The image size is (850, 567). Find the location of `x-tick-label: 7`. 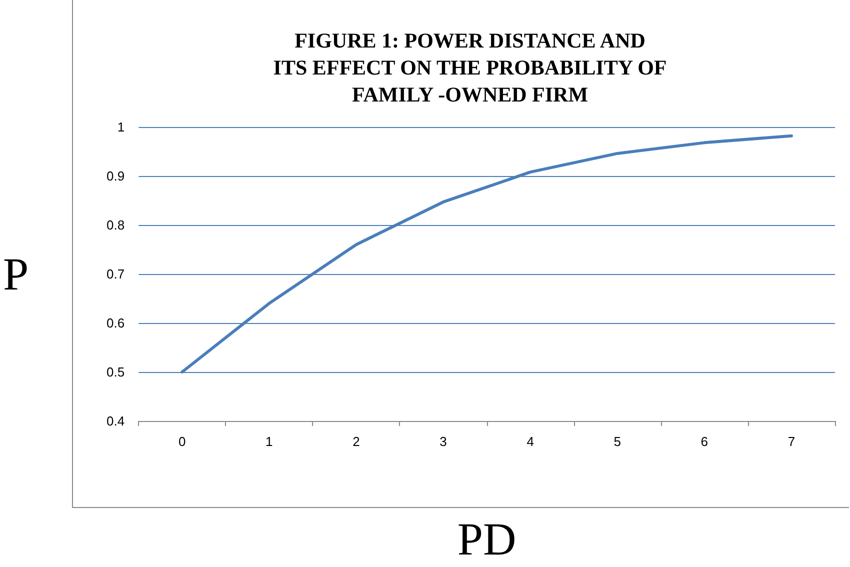

x-tick-label: 7 is located at coordinates (792, 441).